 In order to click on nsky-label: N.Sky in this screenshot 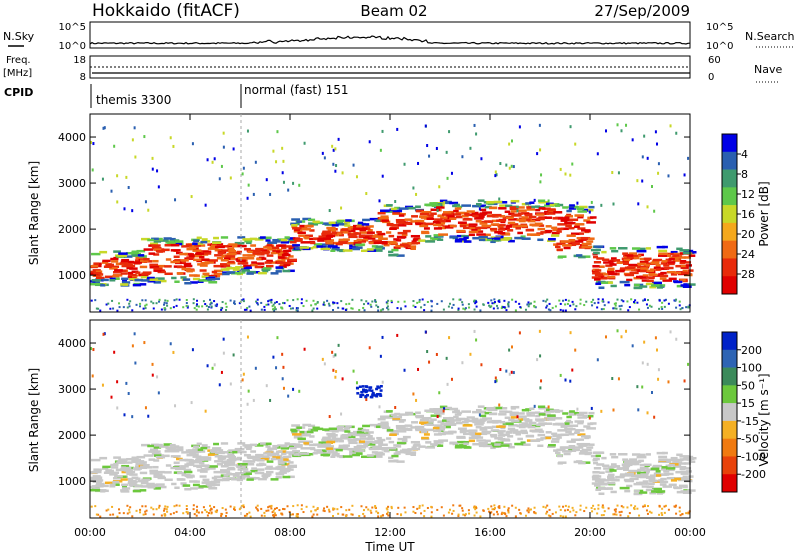, I will do `click(19, 36)`.